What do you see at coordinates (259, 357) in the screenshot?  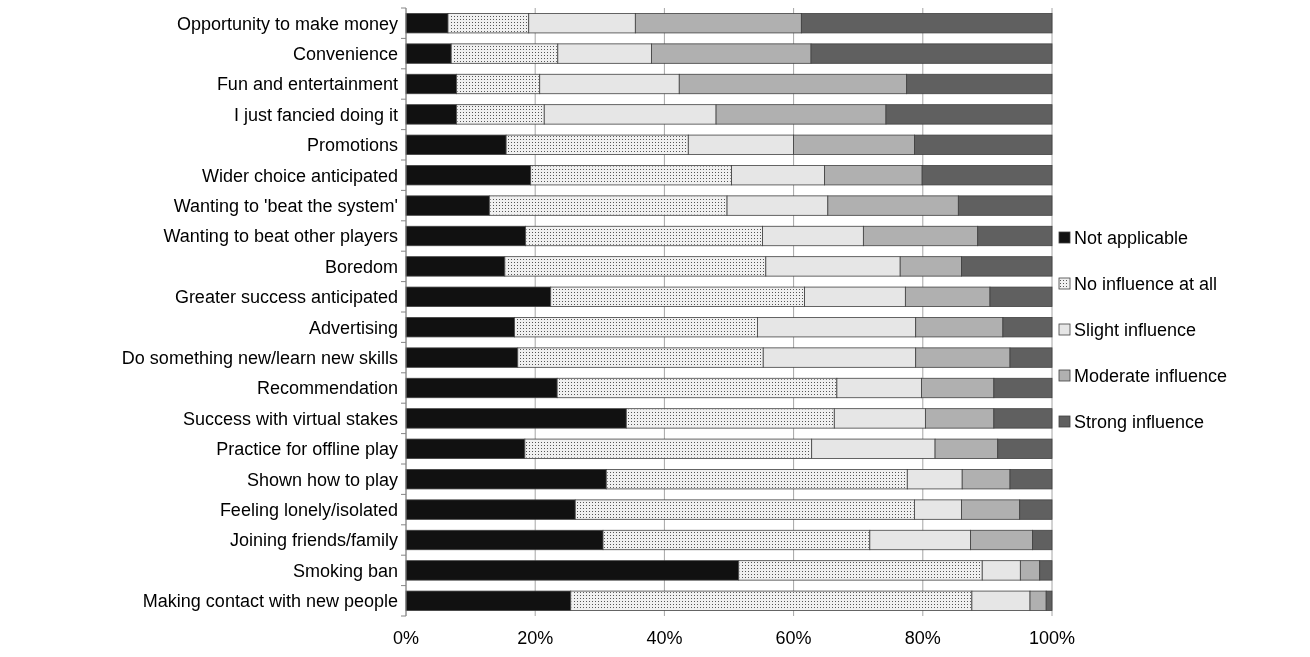 I see `y-tick-label: Do something new/learn new skills` at bounding box center [259, 357].